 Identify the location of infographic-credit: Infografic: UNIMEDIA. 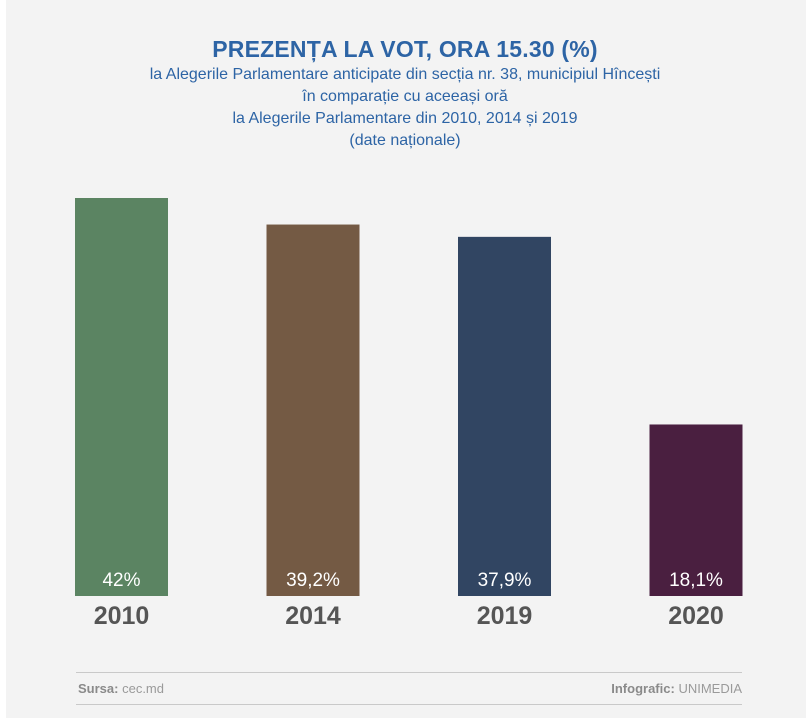
(676, 688).